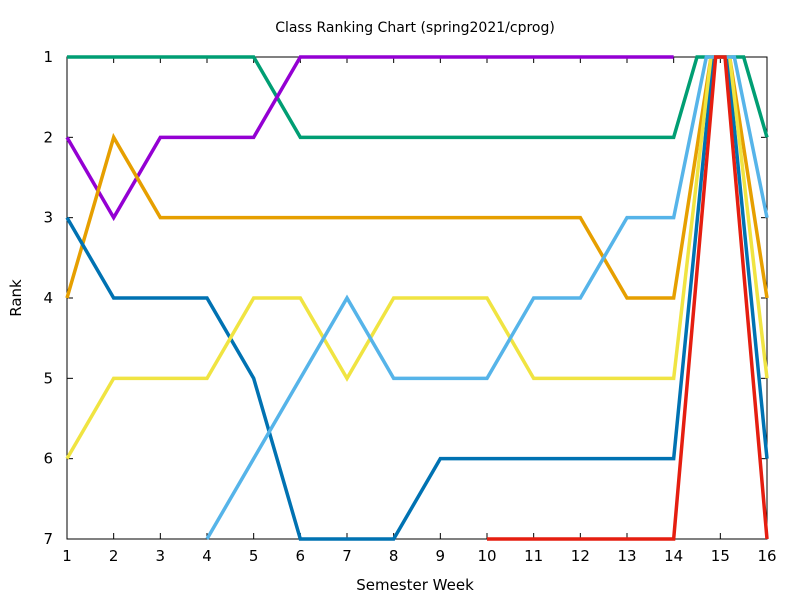 This screenshot has height=600, width=800. What do you see at coordinates (580, 556) in the screenshot?
I see `x-tick-label: 12` at bounding box center [580, 556].